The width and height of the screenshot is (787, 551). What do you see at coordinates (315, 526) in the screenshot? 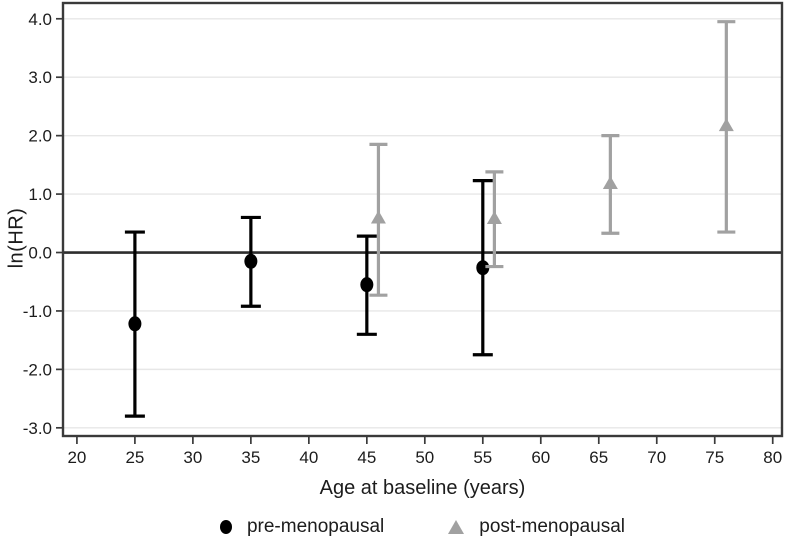
I see `legend-label-pre-menopausal: pre-menopausal` at bounding box center [315, 526].